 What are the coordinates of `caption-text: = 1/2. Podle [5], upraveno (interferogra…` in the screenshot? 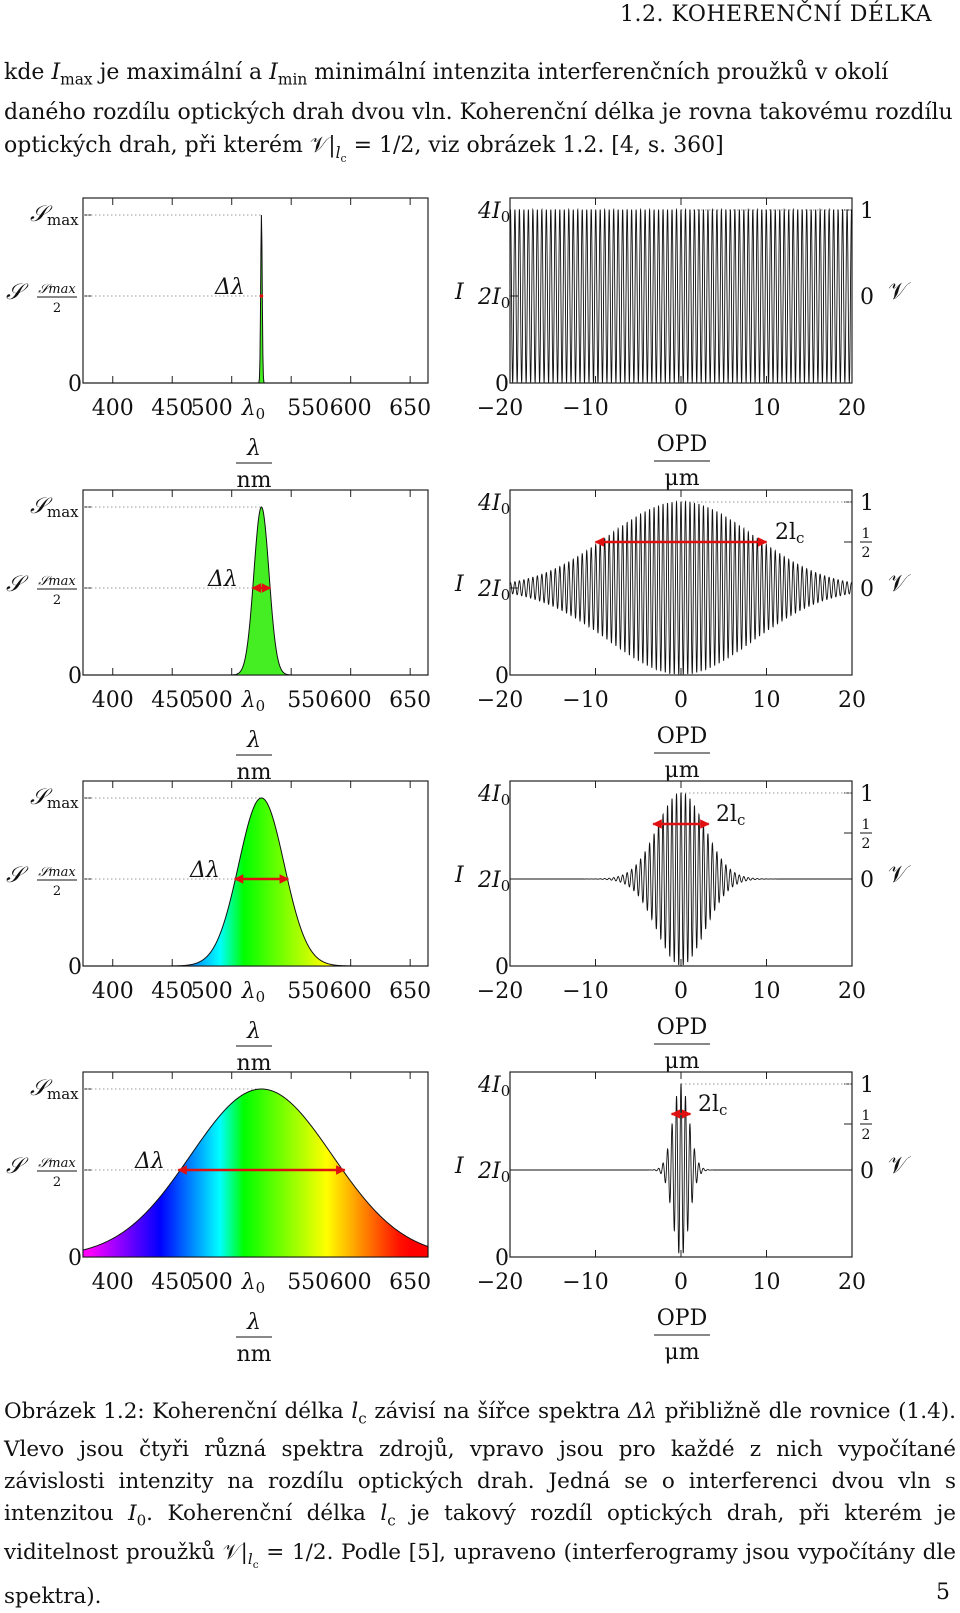 It's located at (480, 1574).